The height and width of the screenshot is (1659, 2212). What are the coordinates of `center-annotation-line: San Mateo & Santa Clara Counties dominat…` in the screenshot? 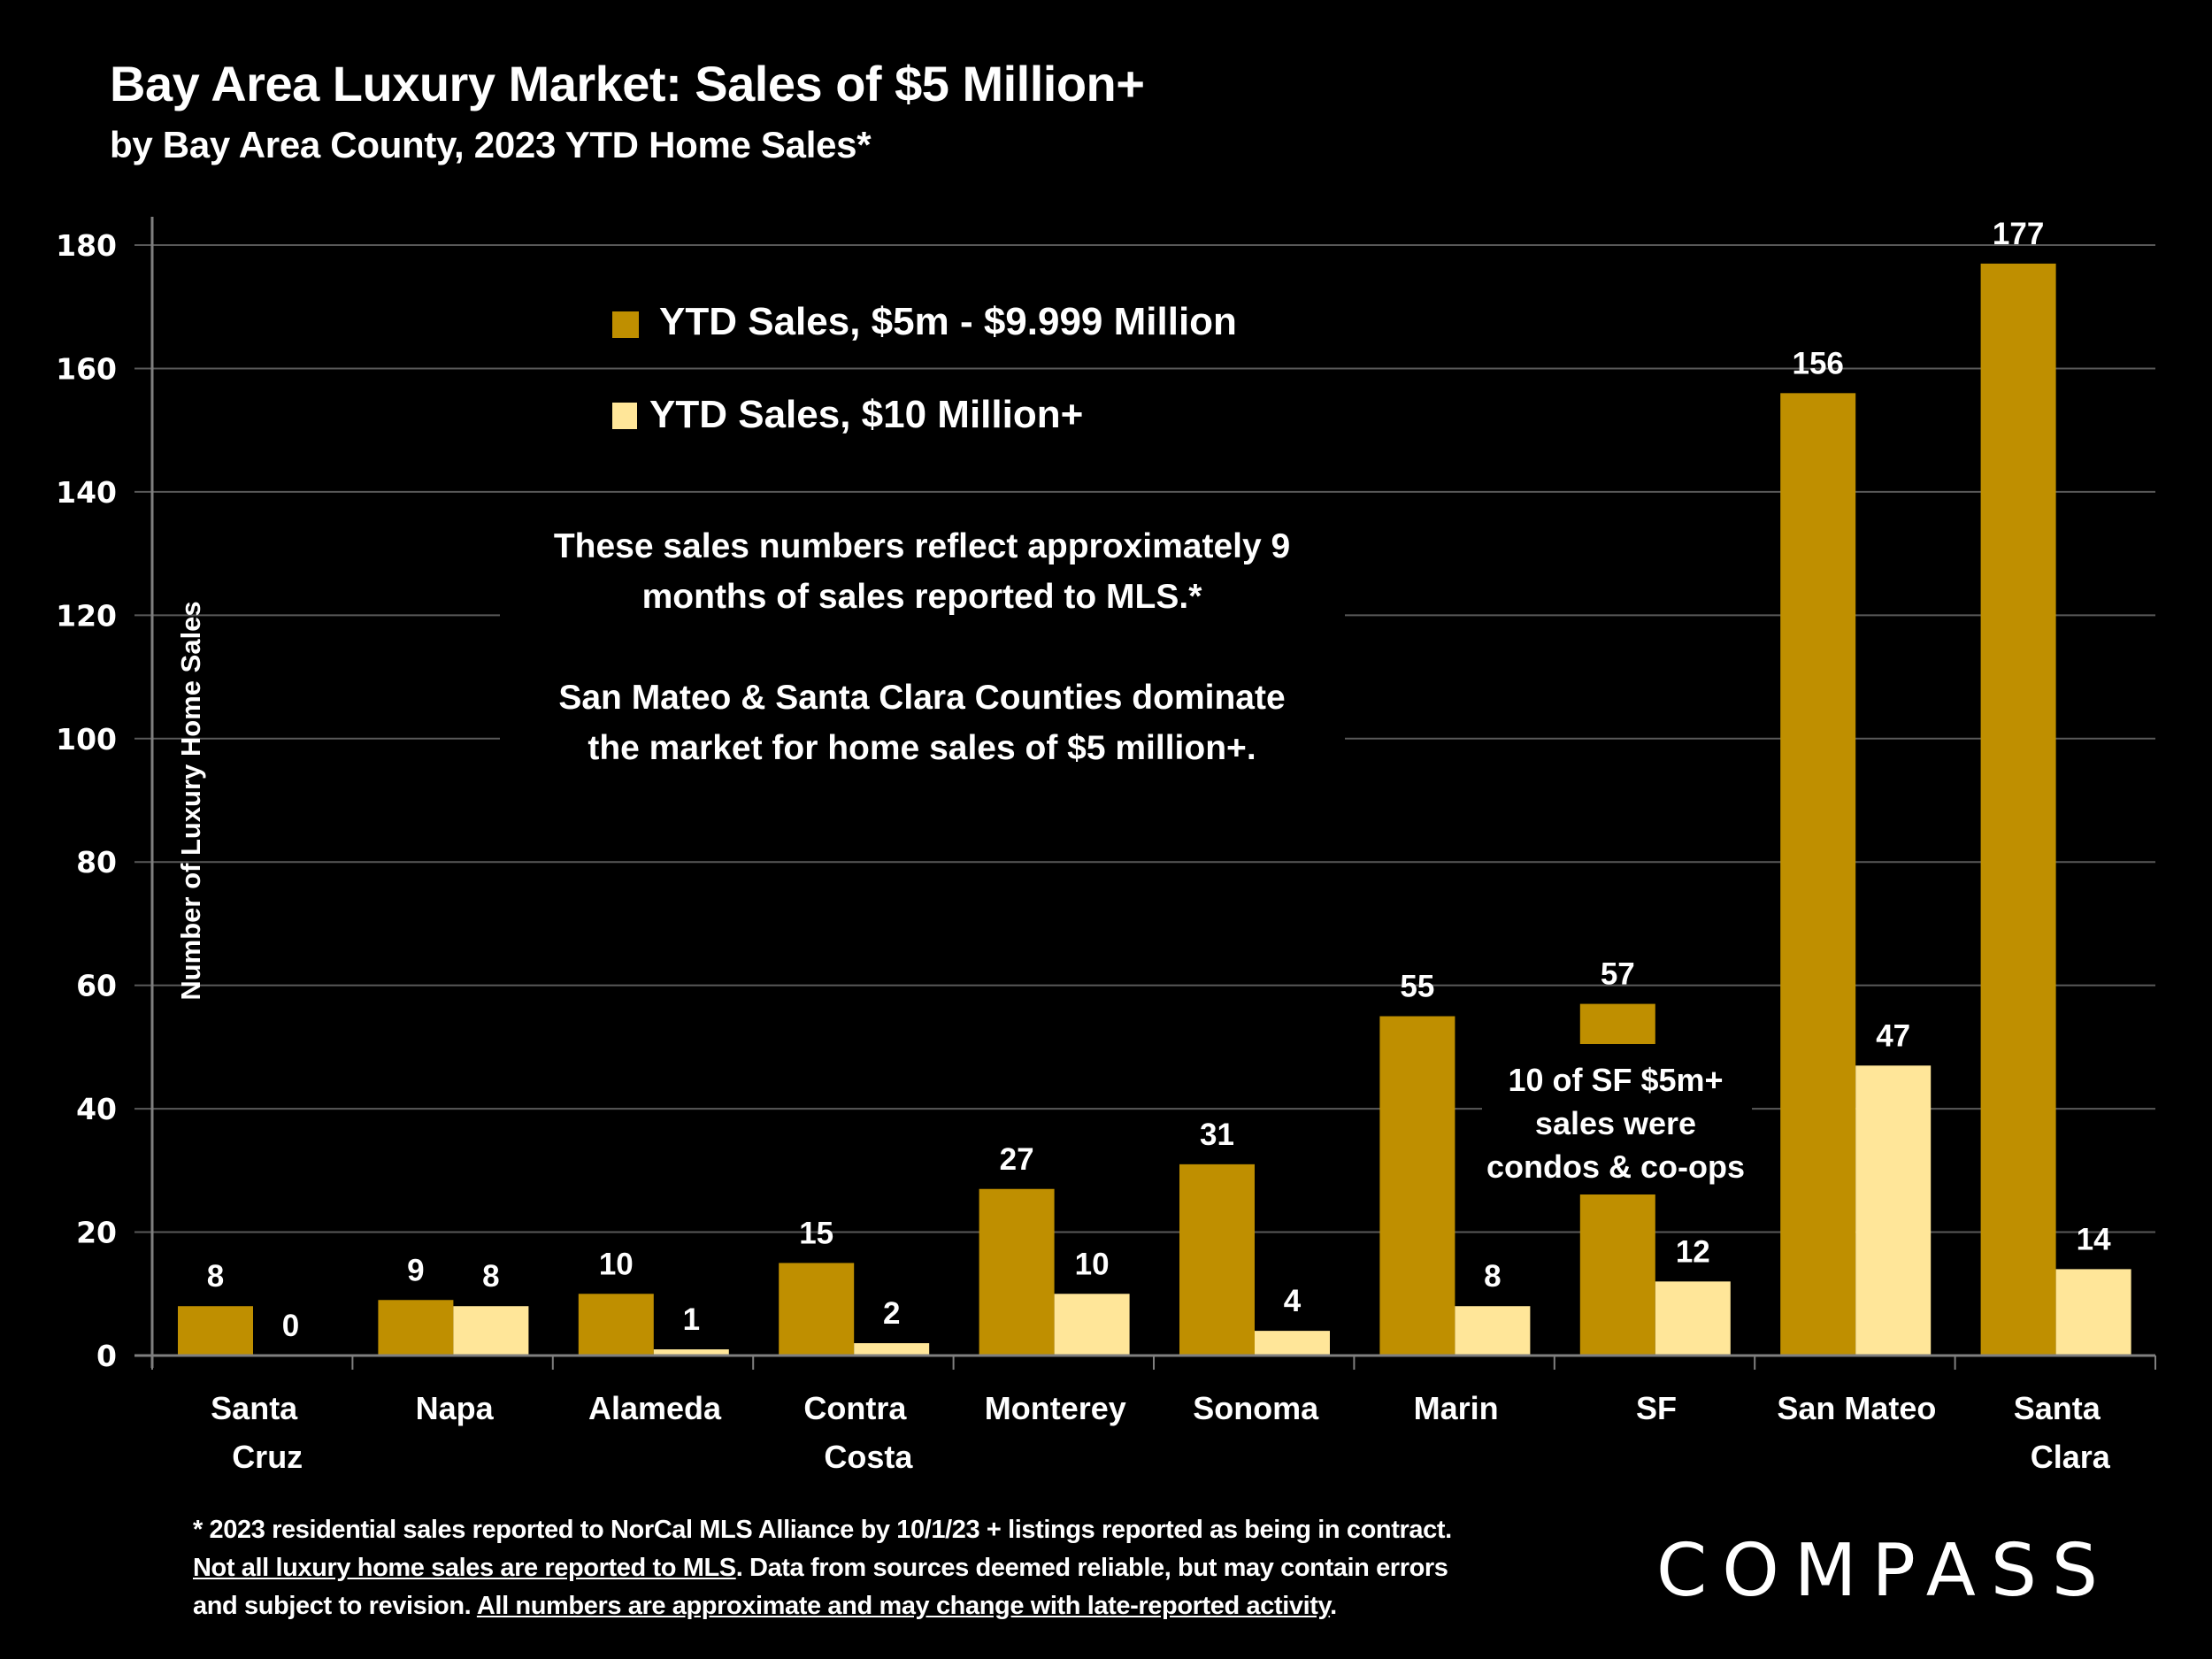 It's located at (922, 698).